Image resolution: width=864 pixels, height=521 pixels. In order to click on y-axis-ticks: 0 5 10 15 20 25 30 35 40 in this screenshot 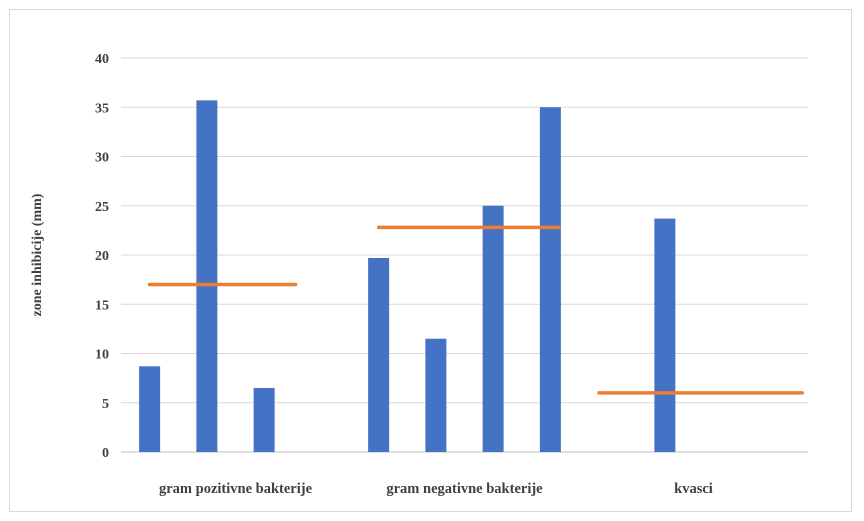, I will do `click(102, 256)`.